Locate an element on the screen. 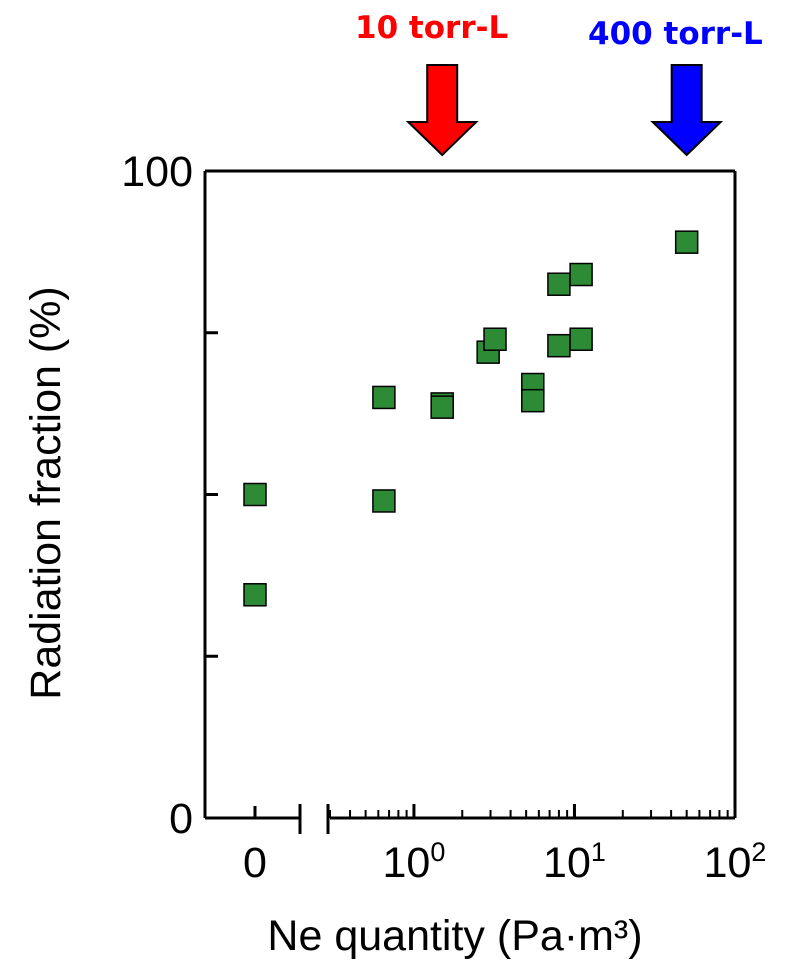 This screenshot has height=963, width=804. x-tick-label-exponent: 1 is located at coordinates (598, 852).